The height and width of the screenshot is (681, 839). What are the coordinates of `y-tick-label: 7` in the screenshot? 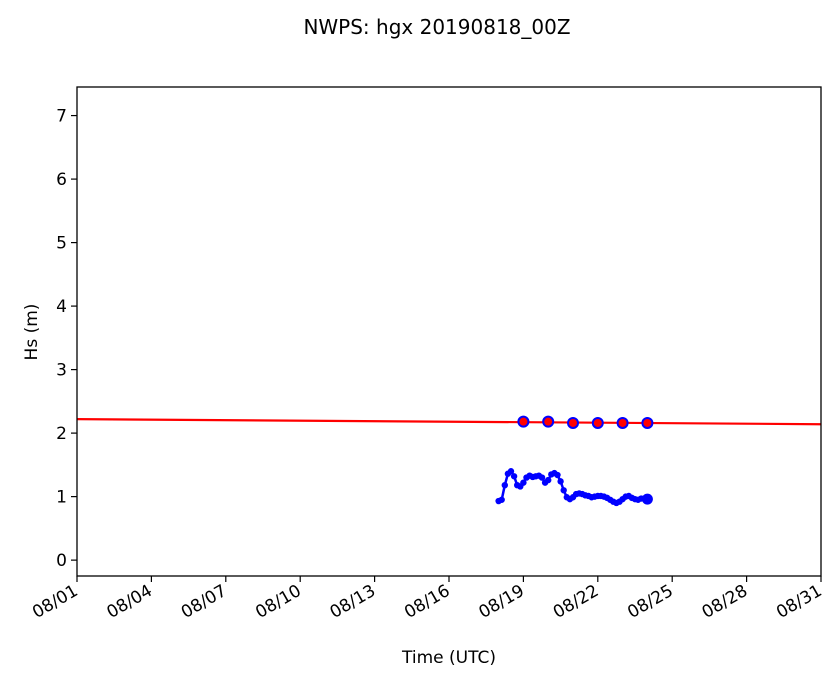 It's located at (61, 117).